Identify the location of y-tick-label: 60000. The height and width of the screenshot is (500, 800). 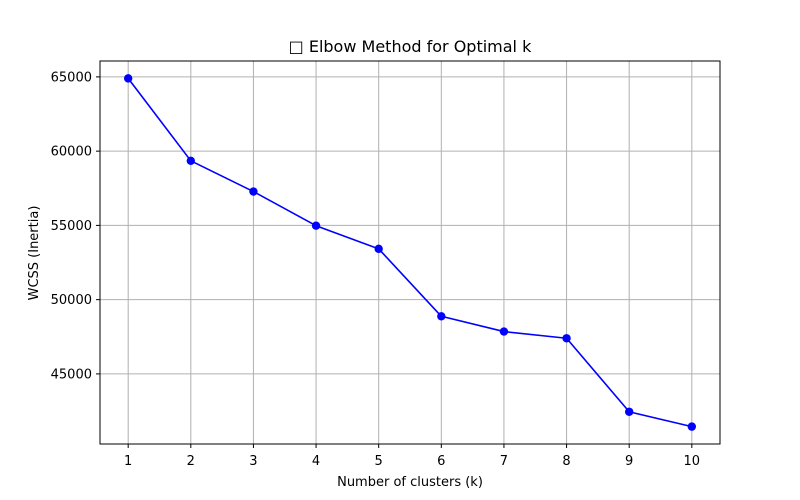
(71, 152).